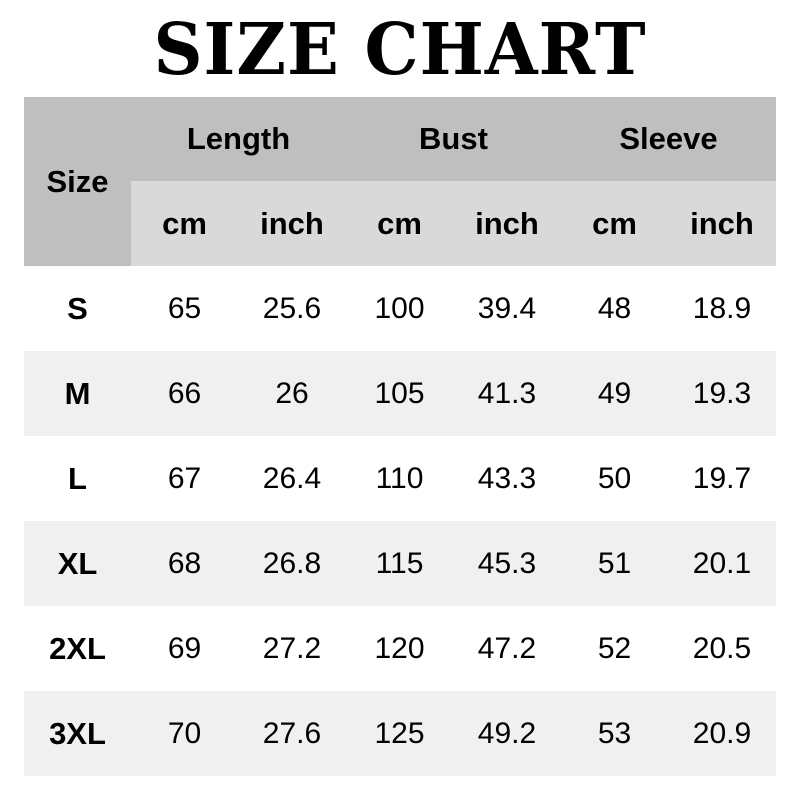 The width and height of the screenshot is (800, 800). I want to click on table-cell: 53, so click(614, 733).